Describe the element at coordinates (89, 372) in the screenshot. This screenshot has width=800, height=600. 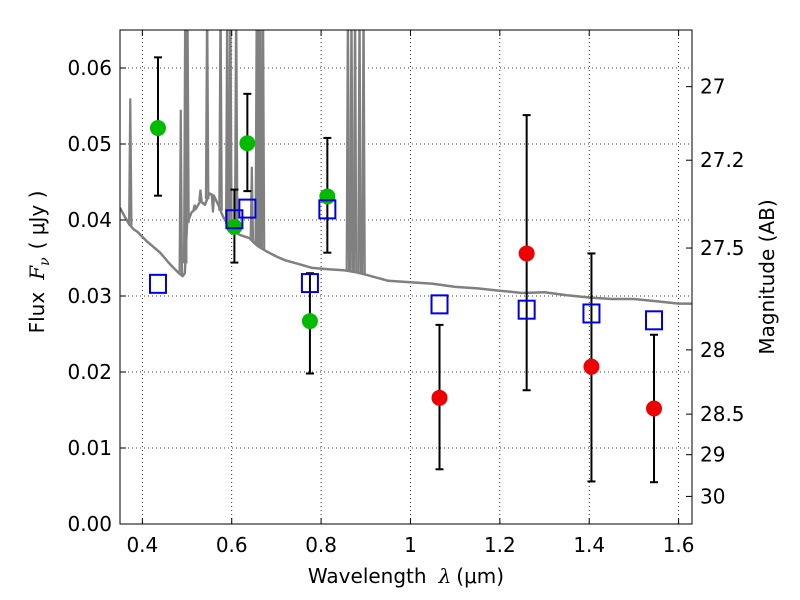
I see `y-tick-label: 0.02` at that location.